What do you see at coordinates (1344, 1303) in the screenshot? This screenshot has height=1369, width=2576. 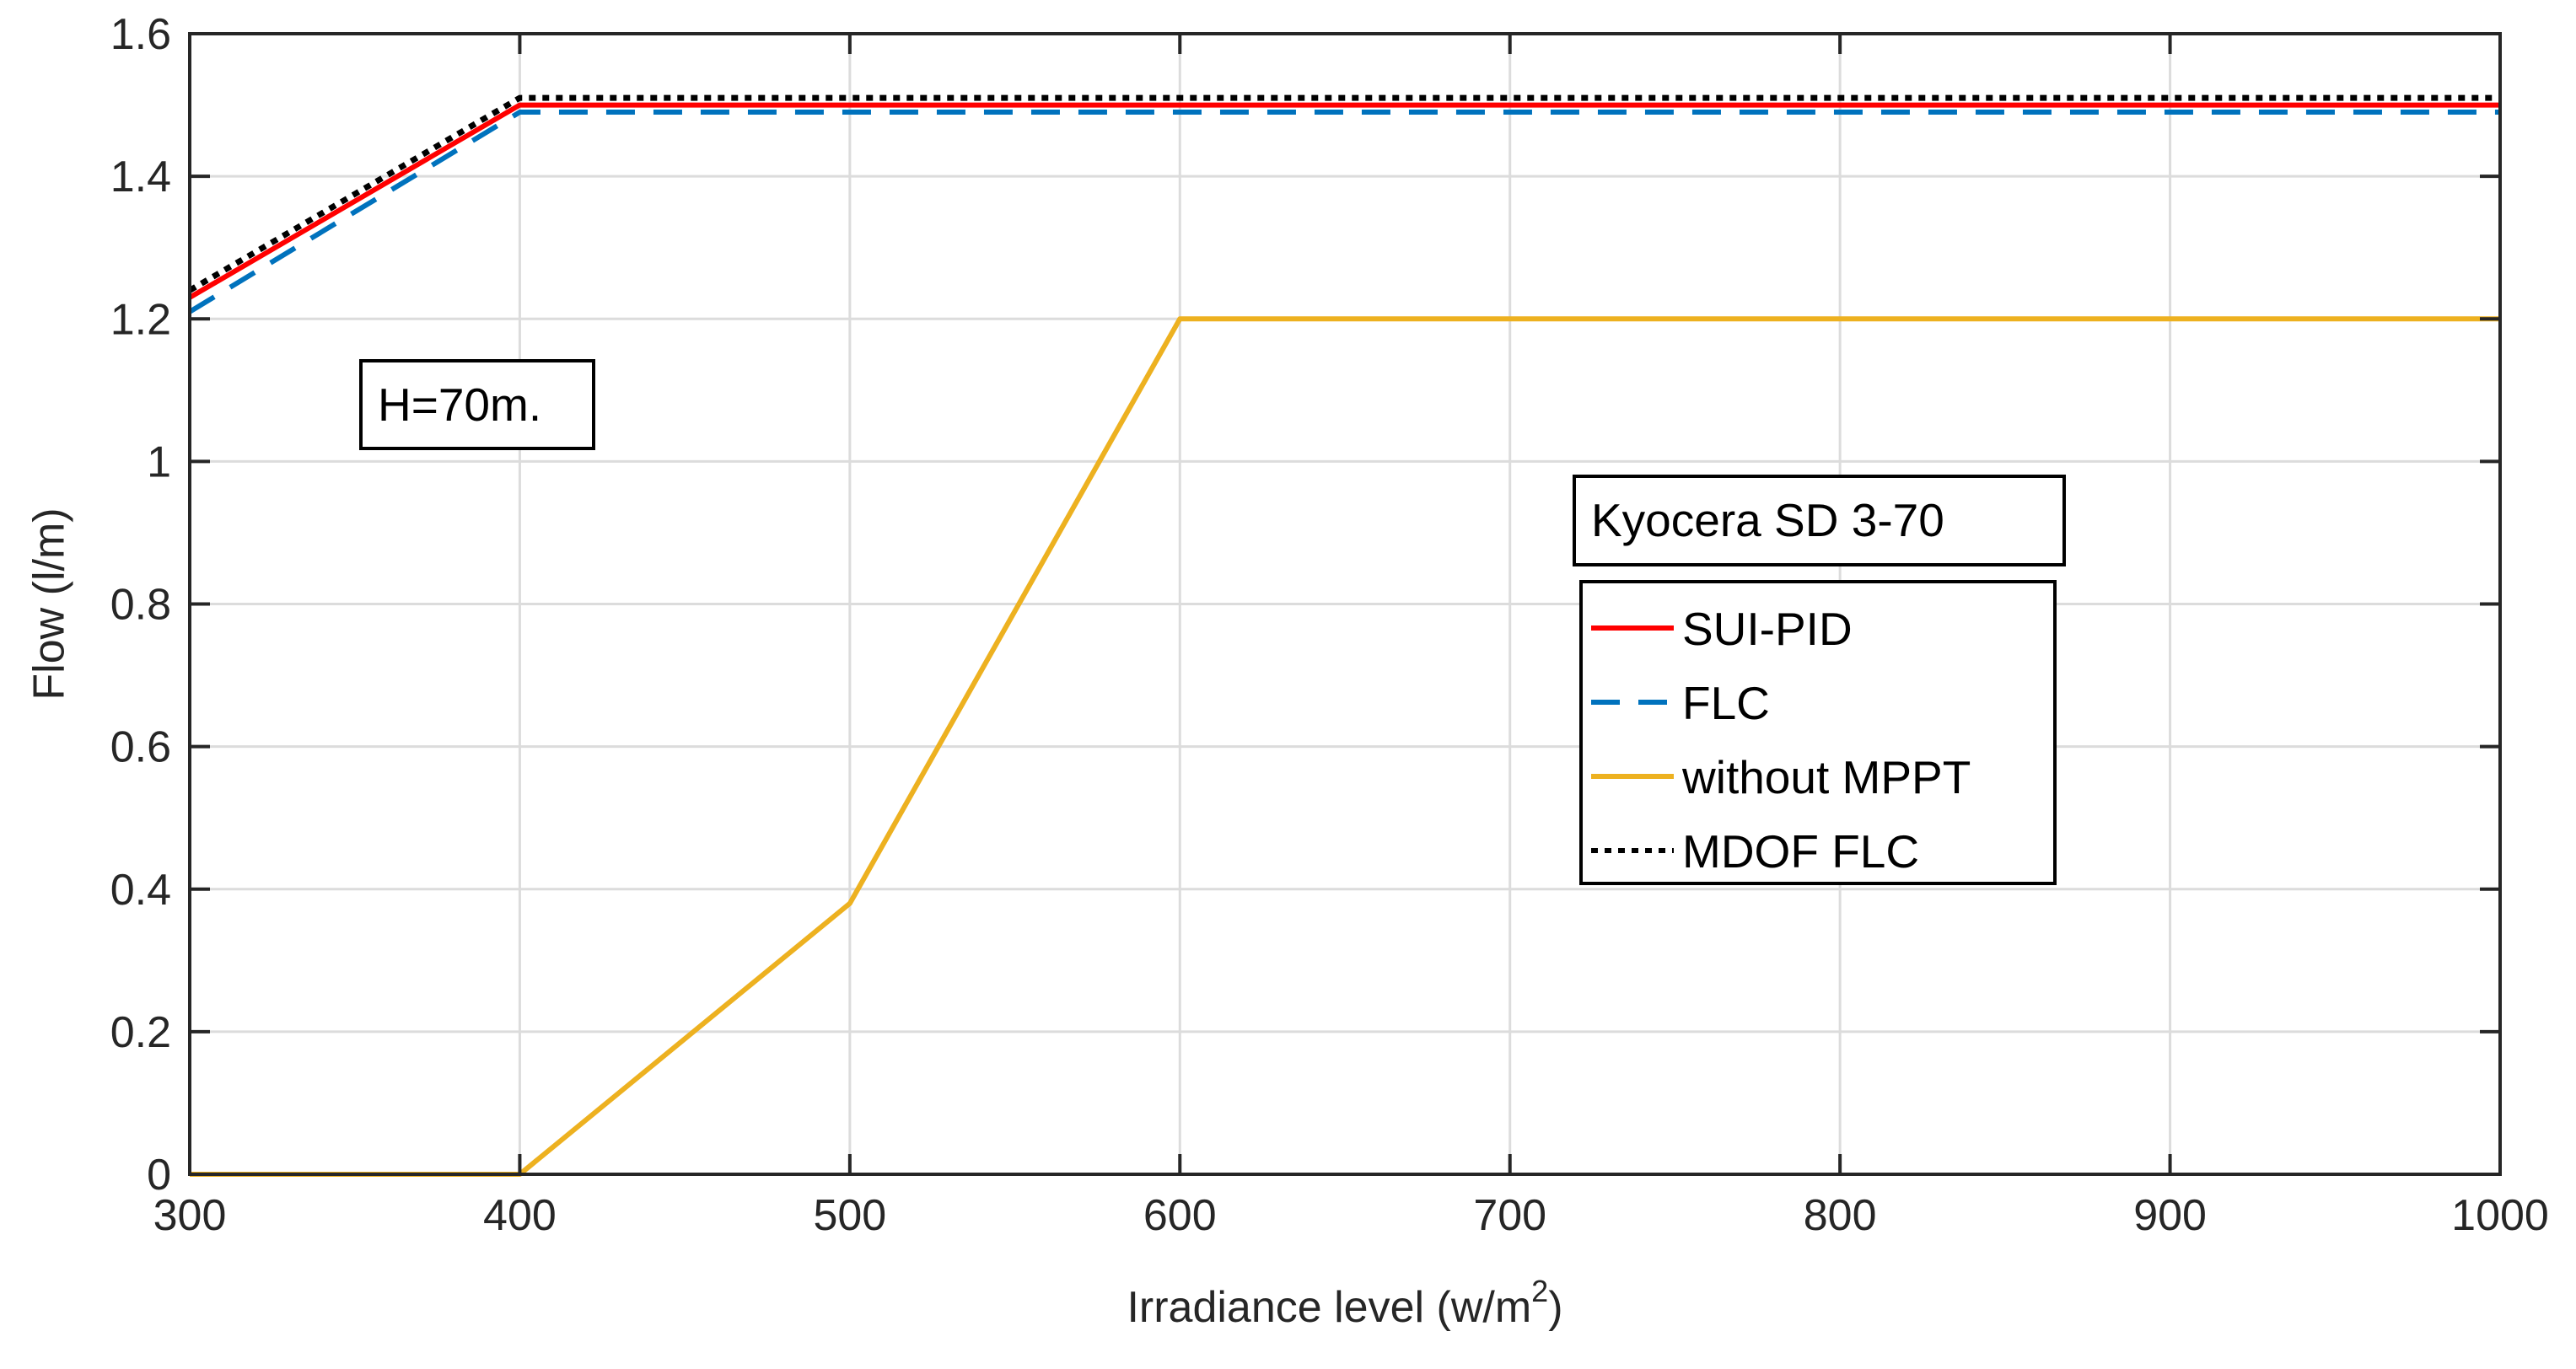 I see `x-axis-label: Irradiance level (w/m2)` at bounding box center [1344, 1303].